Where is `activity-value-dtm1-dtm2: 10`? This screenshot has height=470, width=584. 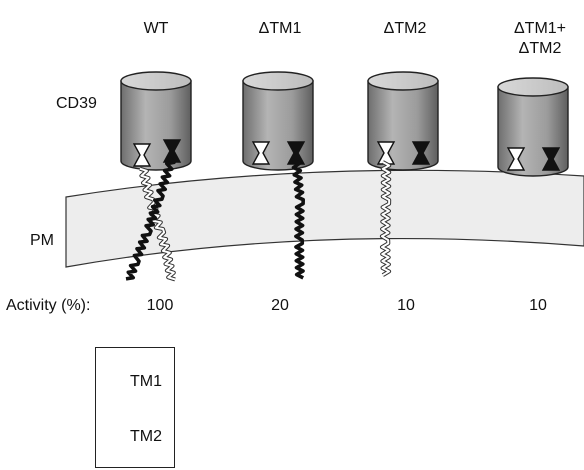
activity-value-dtm1-dtm2: 10 is located at coordinates (538, 305).